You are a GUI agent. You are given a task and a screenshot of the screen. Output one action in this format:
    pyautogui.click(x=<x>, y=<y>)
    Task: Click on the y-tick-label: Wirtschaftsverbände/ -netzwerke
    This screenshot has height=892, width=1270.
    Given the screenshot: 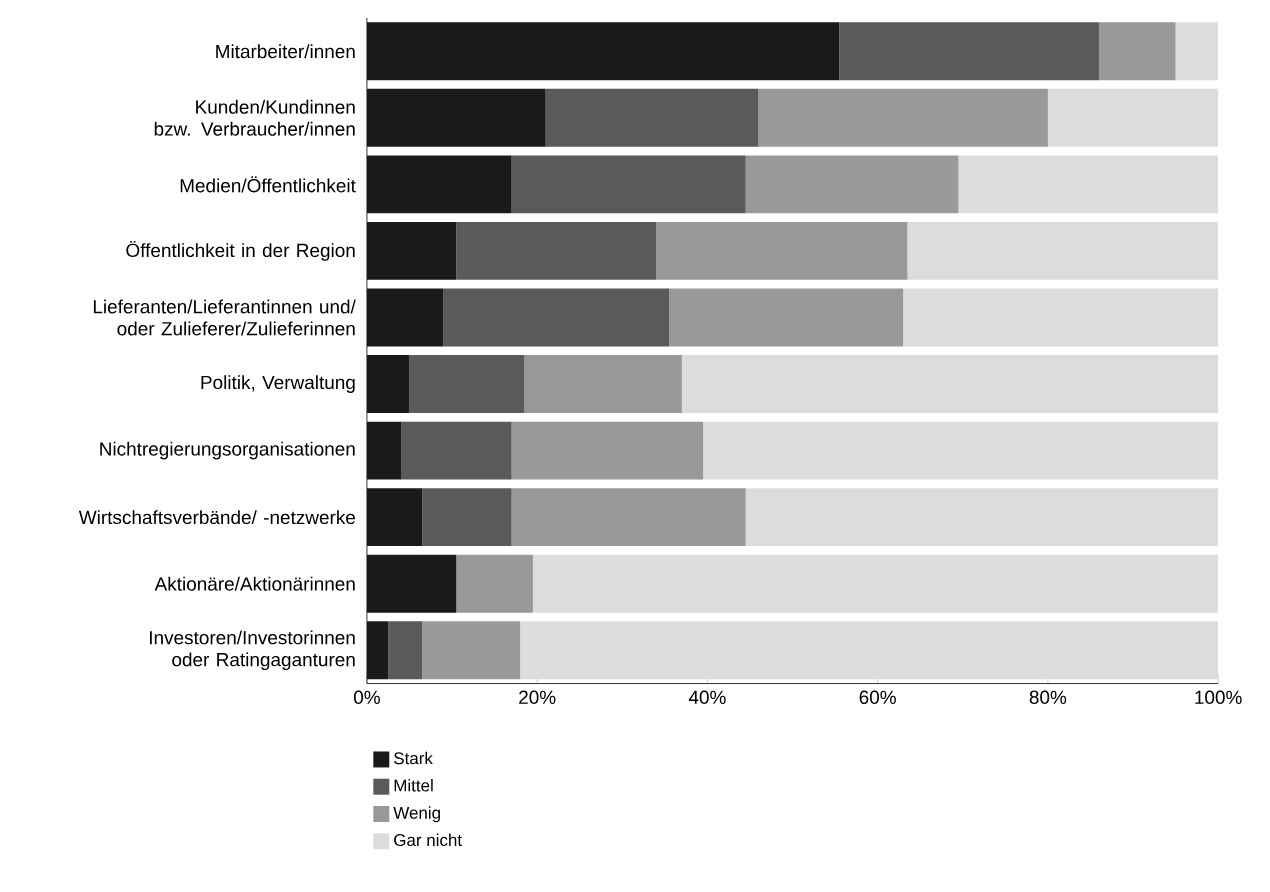 What is the action you would take?
    pyautogui.click(x=217, y=517)
    